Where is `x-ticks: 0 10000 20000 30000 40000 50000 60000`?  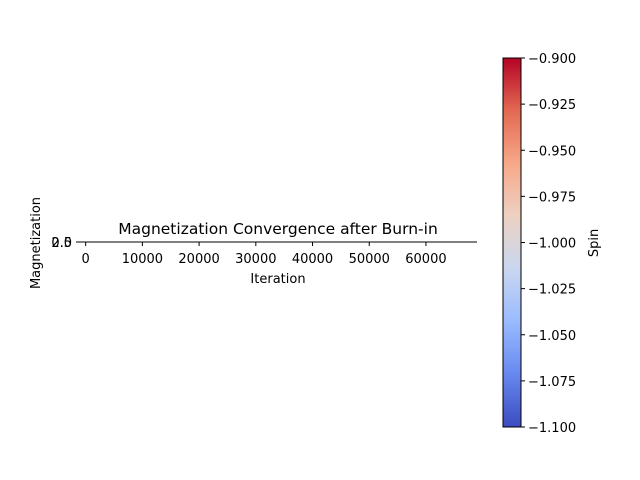
x-ticks: 0 10000 20000 30000 40000 50000 60000 is located at coordinates (264, 254).